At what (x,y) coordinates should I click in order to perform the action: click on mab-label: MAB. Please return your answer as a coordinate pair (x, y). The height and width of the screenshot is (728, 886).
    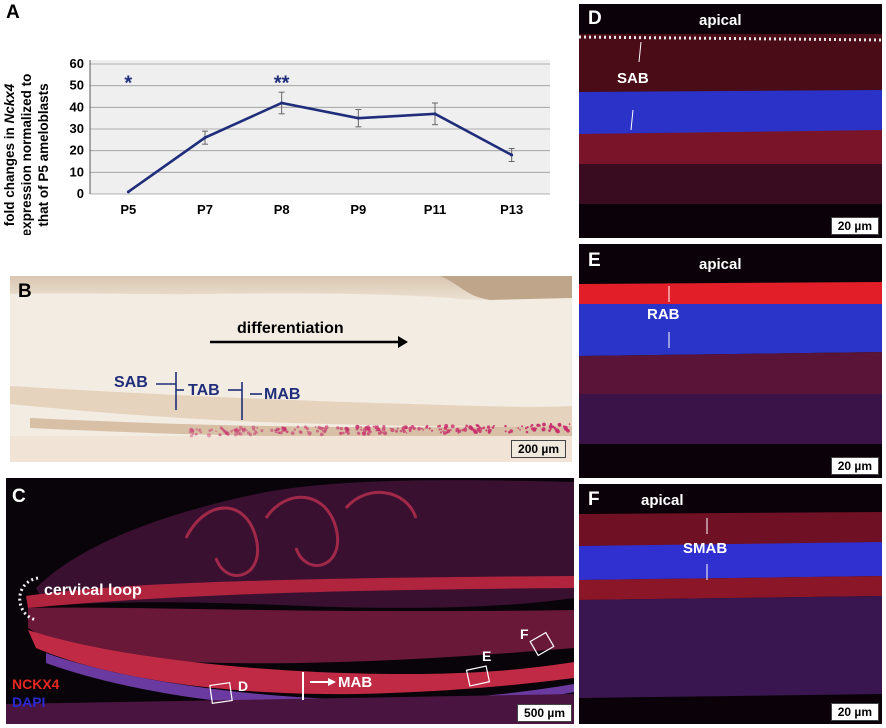
    Looking at the image, I should click on (355, 682).